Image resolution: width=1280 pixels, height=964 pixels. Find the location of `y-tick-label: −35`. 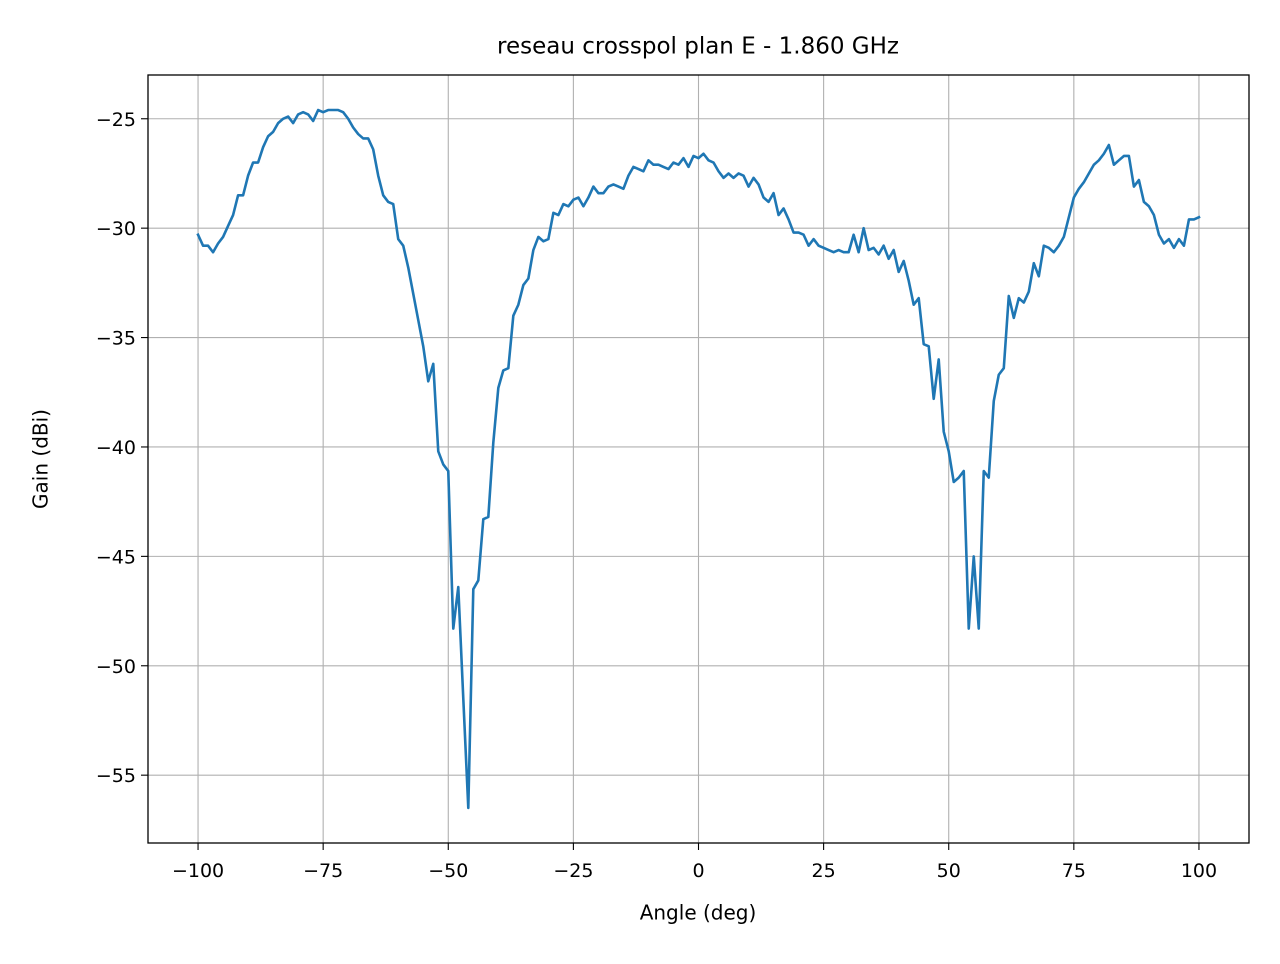

y-tick-label: −35 is located at coordinates (116, 339).